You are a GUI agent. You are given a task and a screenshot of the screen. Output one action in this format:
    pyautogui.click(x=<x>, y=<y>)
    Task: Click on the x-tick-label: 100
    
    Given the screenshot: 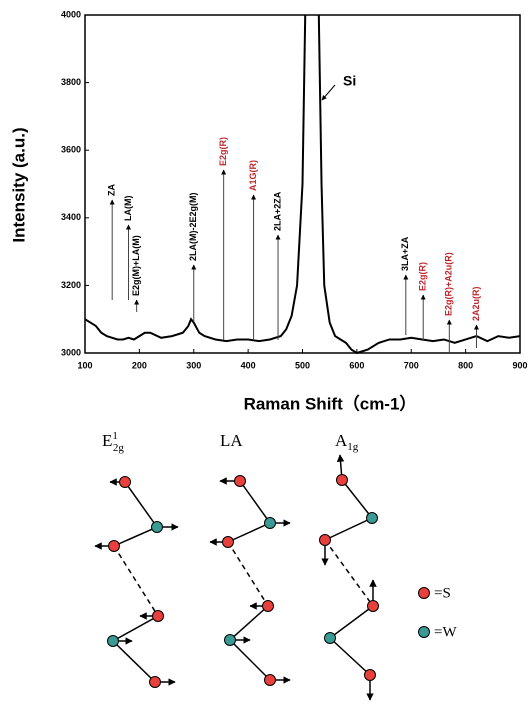 What is the action you would take?
    pyautogui.click(x=84, y=365)
    